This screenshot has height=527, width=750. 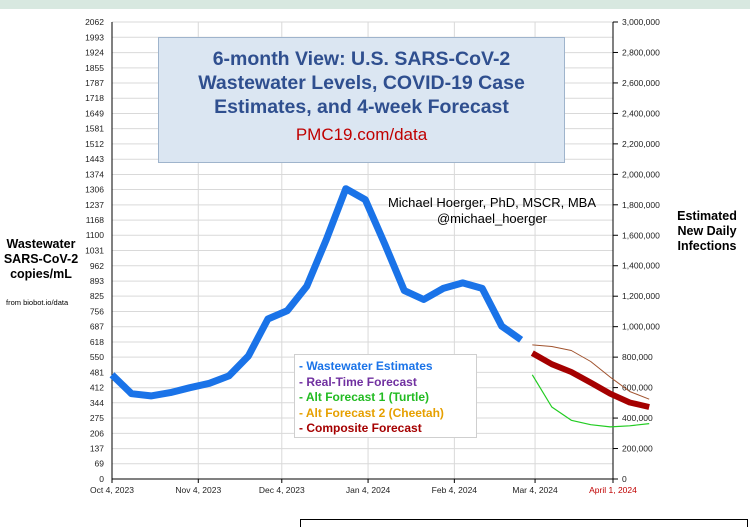 What do you see at coordinates (641, 83) in the screenshot?
I see `y-right-tick-label: 2,600,000` at bounding box center [641, 83].